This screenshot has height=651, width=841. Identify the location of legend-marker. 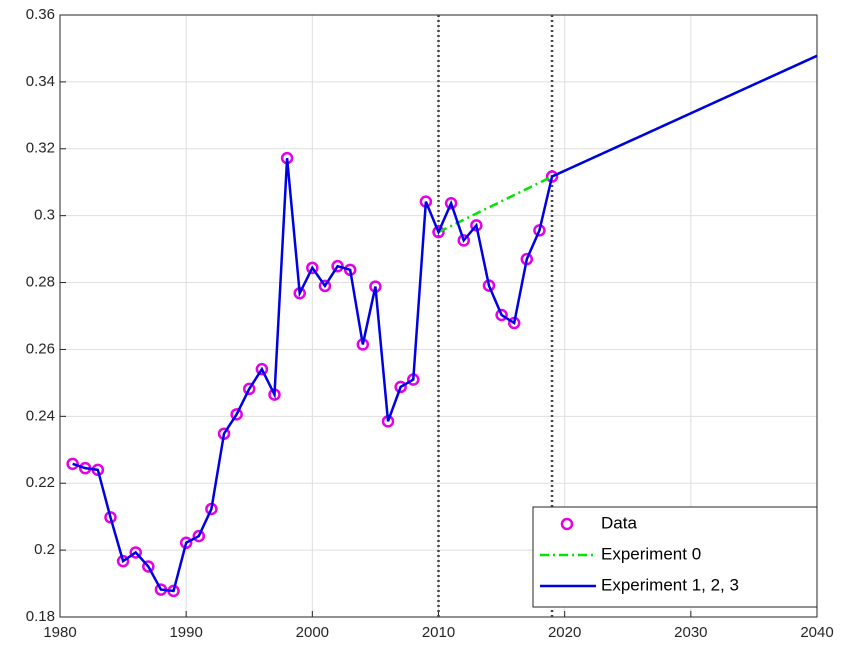
(567, 524).